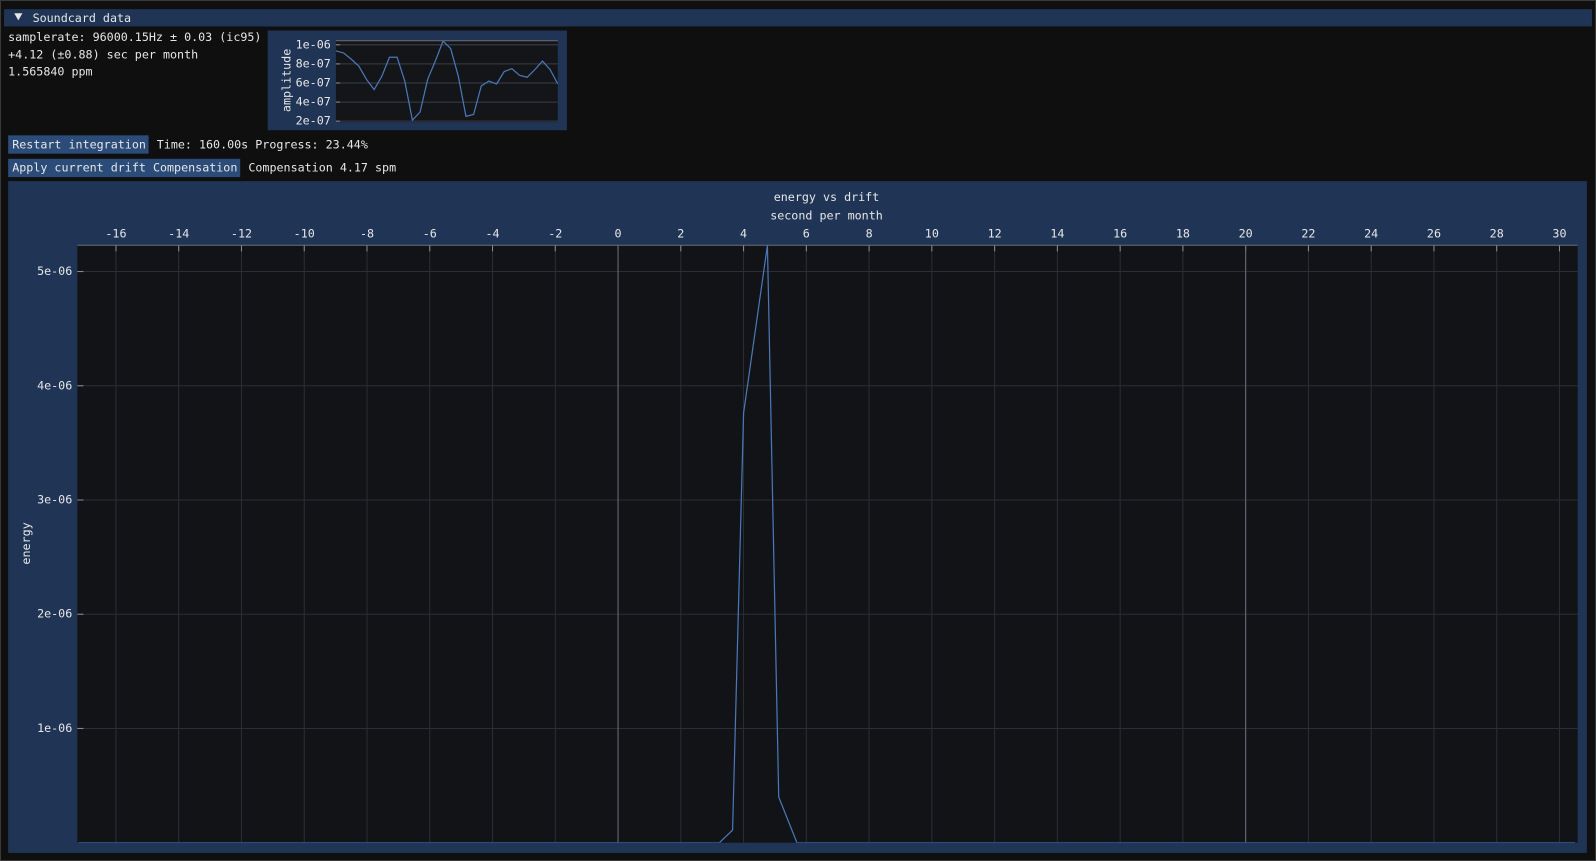 The width and height of the screenshot is (1596, 861). What do you see at coordinates (18, 17) in the screenshot?
I see `collapse-arrow` at bounding box center [18, 17].